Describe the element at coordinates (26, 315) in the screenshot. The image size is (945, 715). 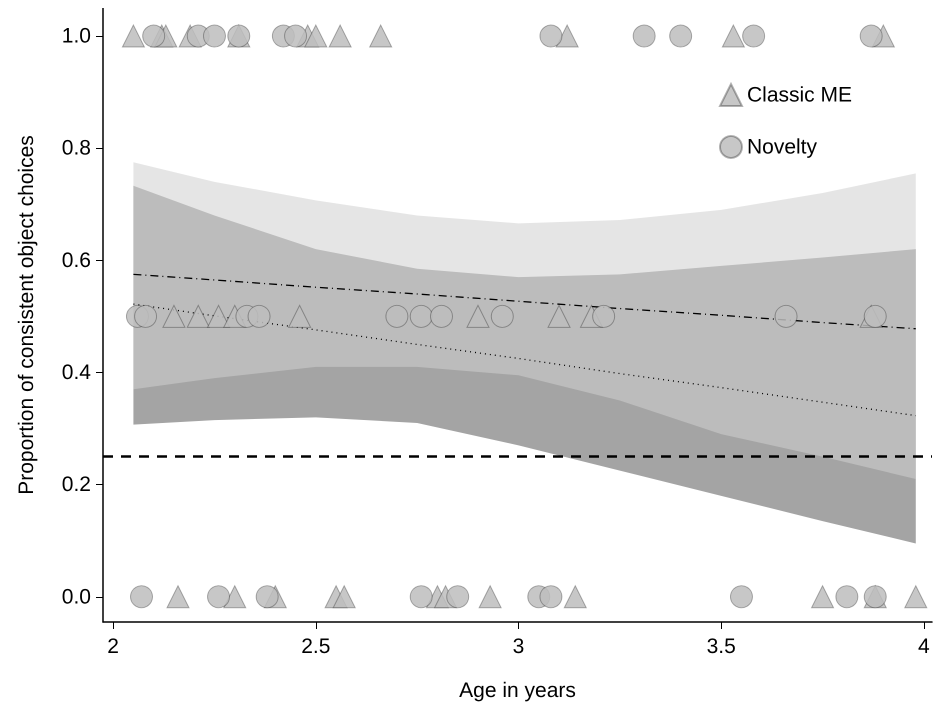
I see `y-axis-title: Proportion of consistent object choices` at that location.